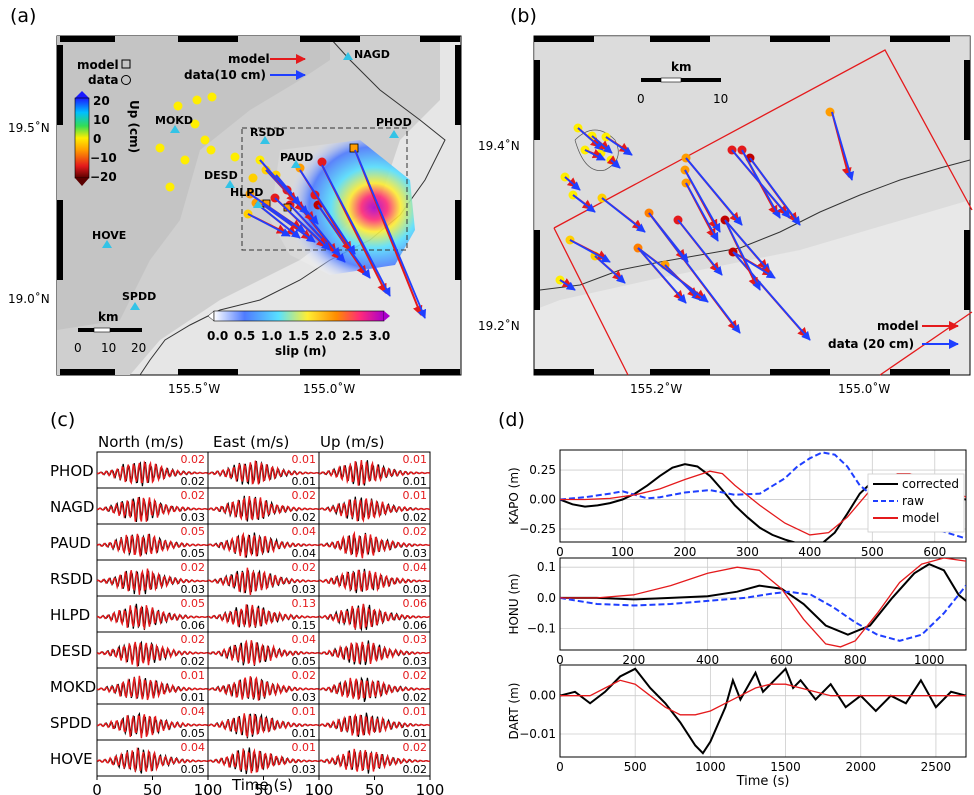 The height and width of the screenshot is (795, 974). Describe the element at coordinates (415, 603) in the screenshot. I see `synthetic-peak-value: 0.06` at that location.